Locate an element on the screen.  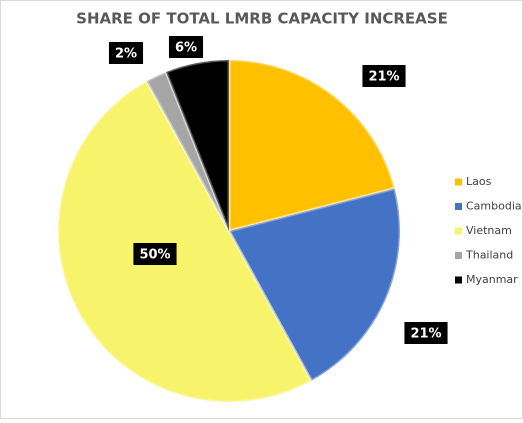
data-label: 50% is located at coordinates (154, 255).